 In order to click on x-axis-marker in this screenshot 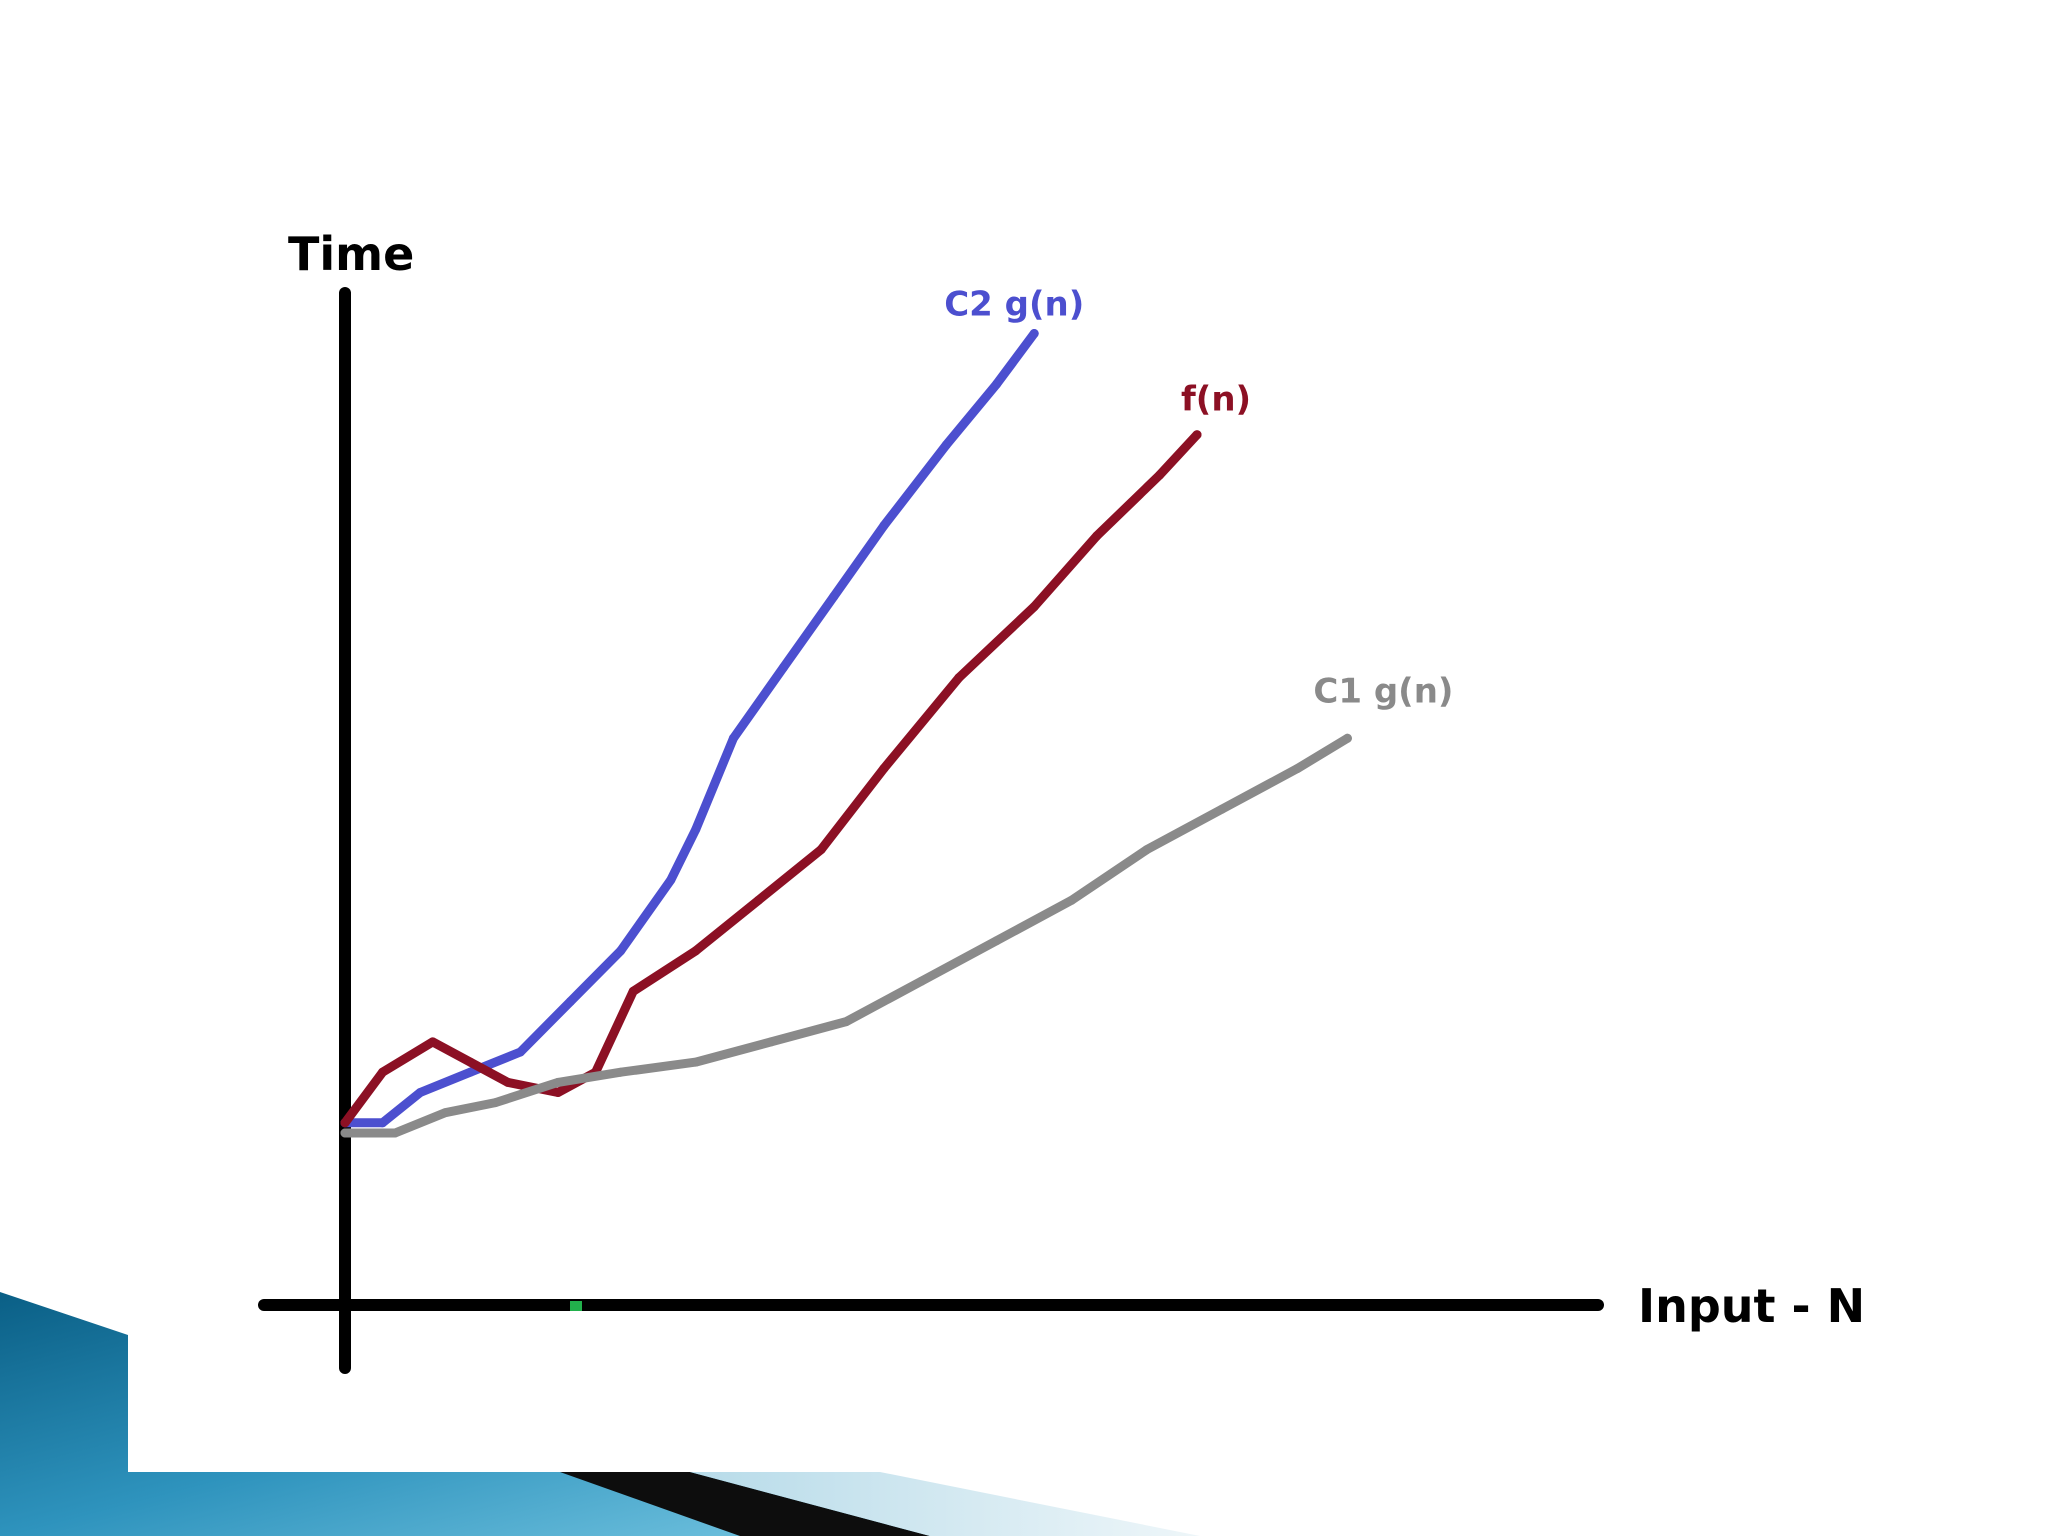, I will do `click(576, 1306)`.